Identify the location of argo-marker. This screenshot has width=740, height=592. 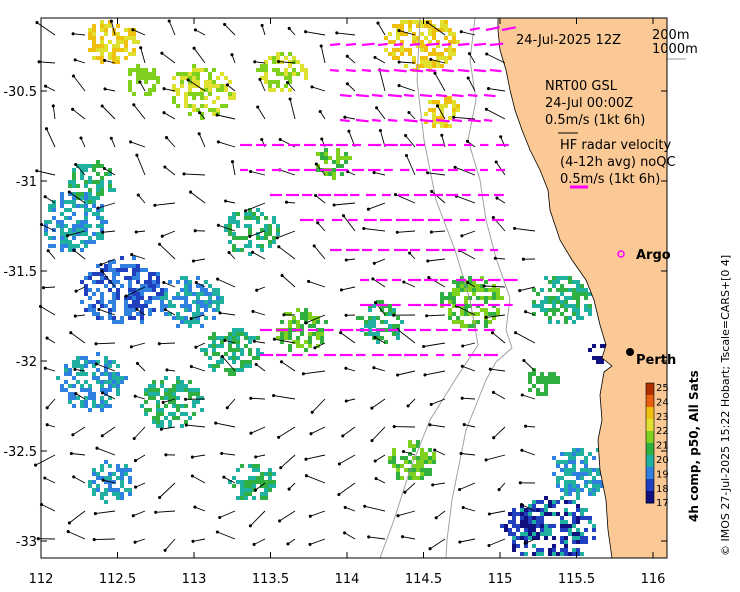
(621, 254).